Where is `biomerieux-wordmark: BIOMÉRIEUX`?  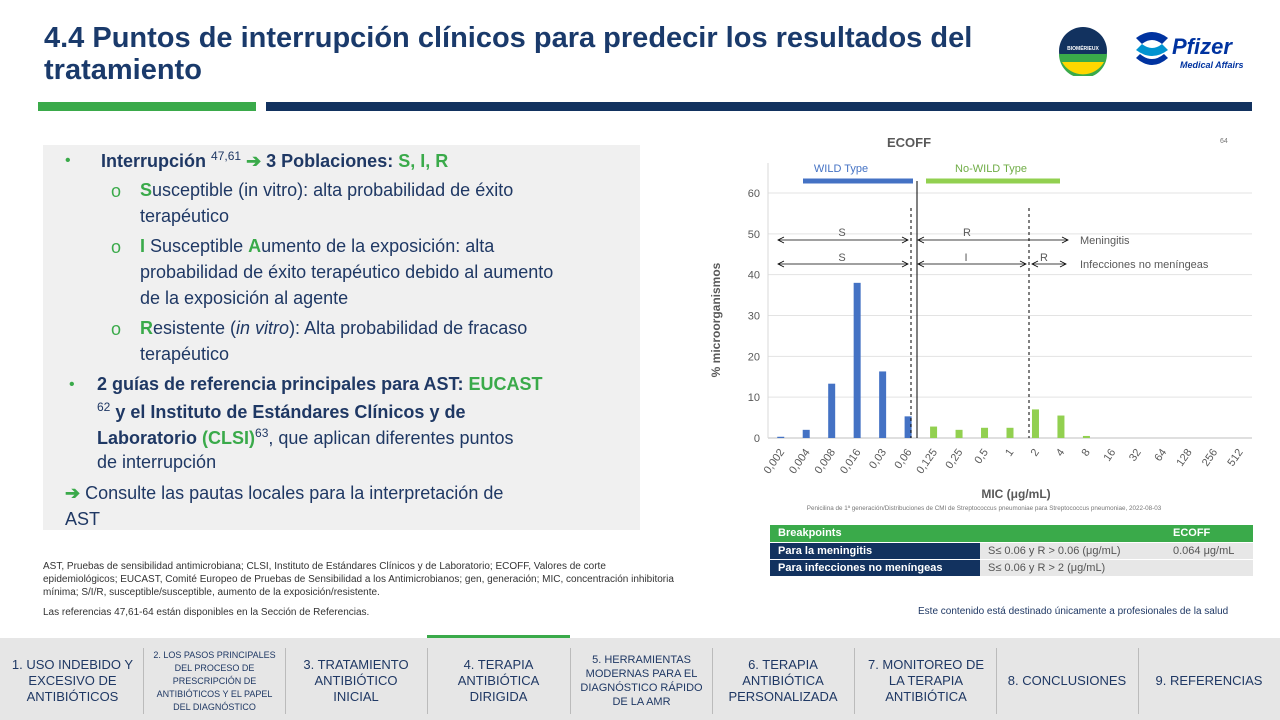 biomerieux-wordmark: BIOMÉRIEUX is located at coordinates (1083, 48).